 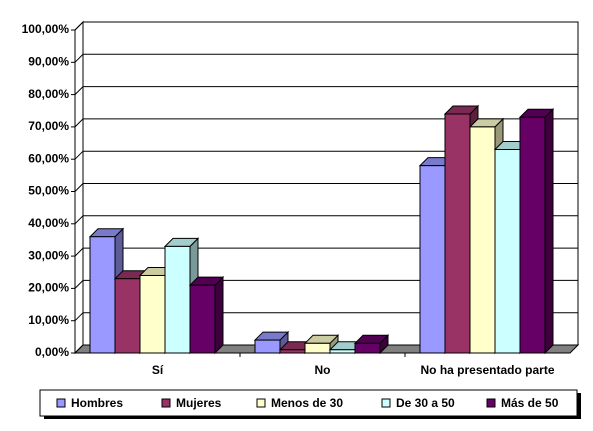 What do you see at coordinates (487, 370) in the screenshot?
I see `x-tick-label: No ha presentado parte` at bounding box center [487, 370].